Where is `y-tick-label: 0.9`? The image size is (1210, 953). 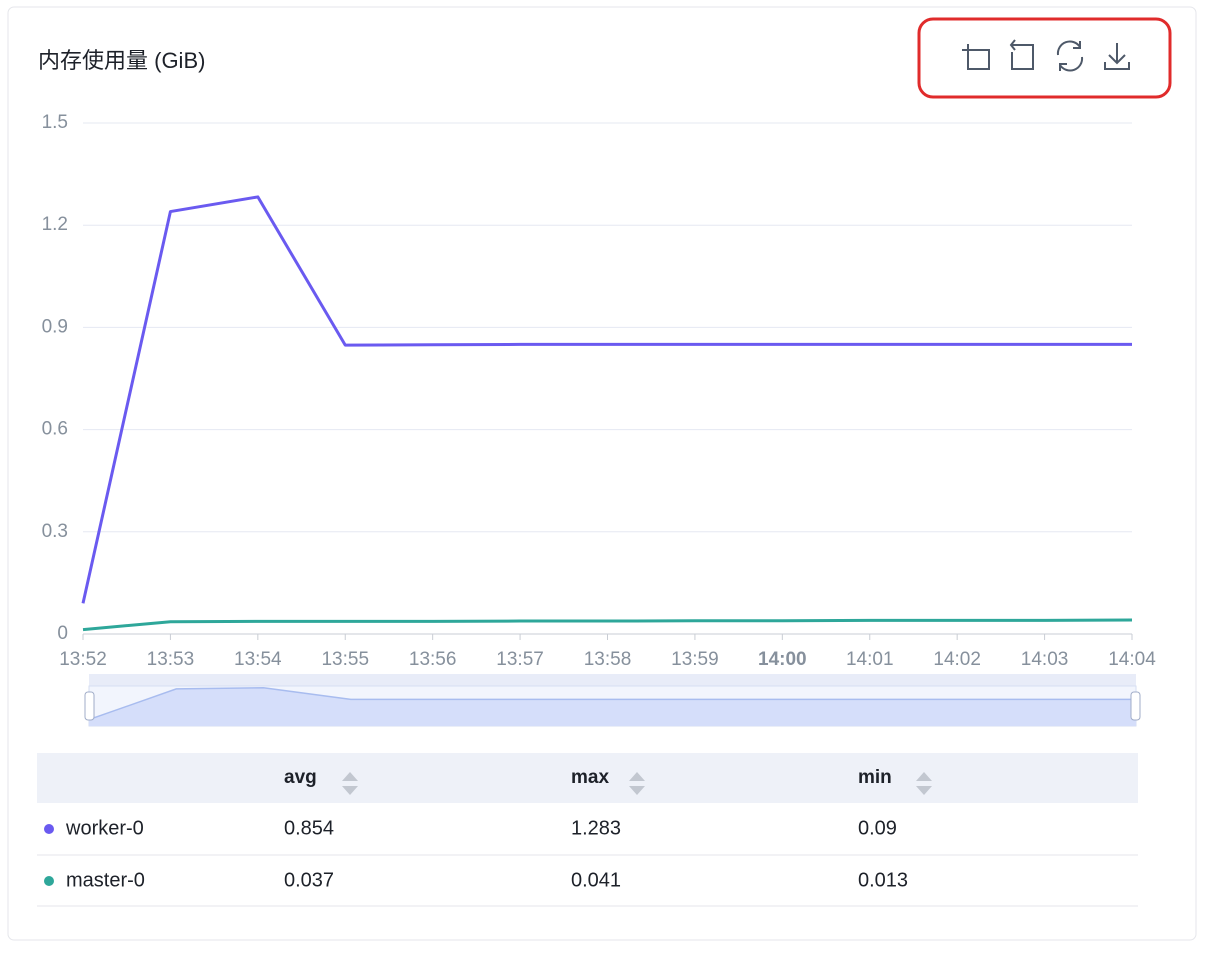
y-tick-label: 0.9 is located at coordinates (55, 326).